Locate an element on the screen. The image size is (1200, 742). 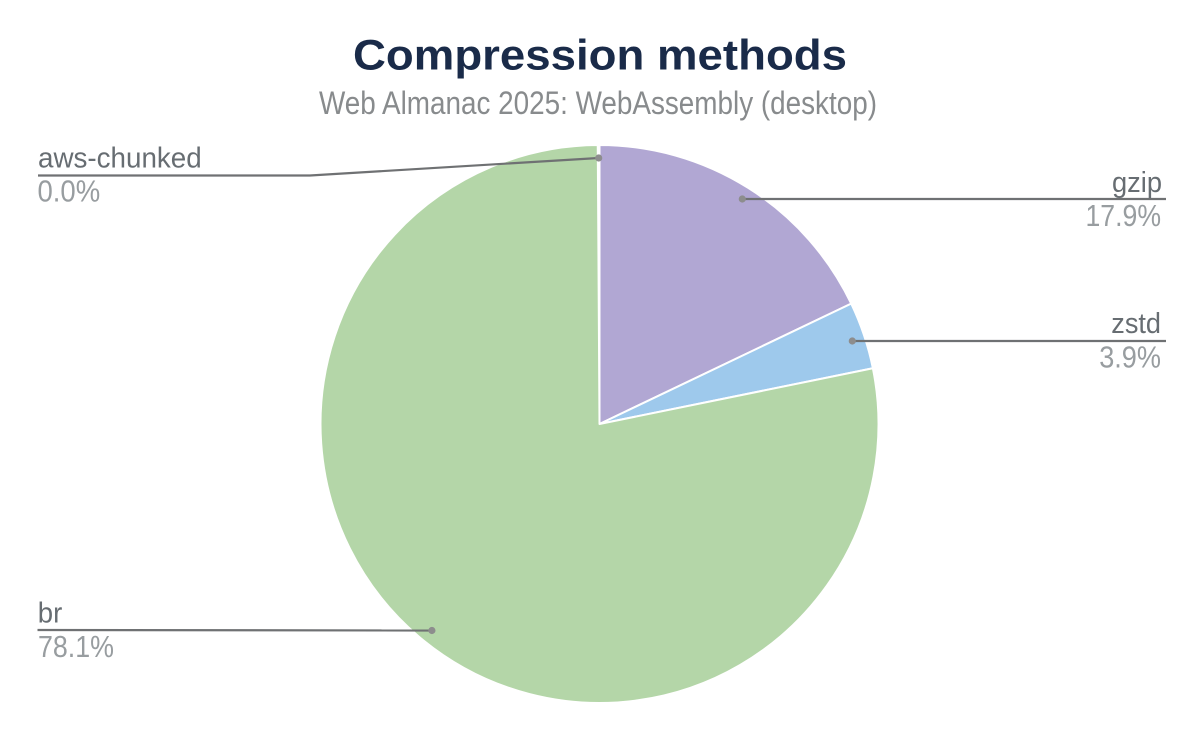
svg-text: br is located at coordinates (50, 614).